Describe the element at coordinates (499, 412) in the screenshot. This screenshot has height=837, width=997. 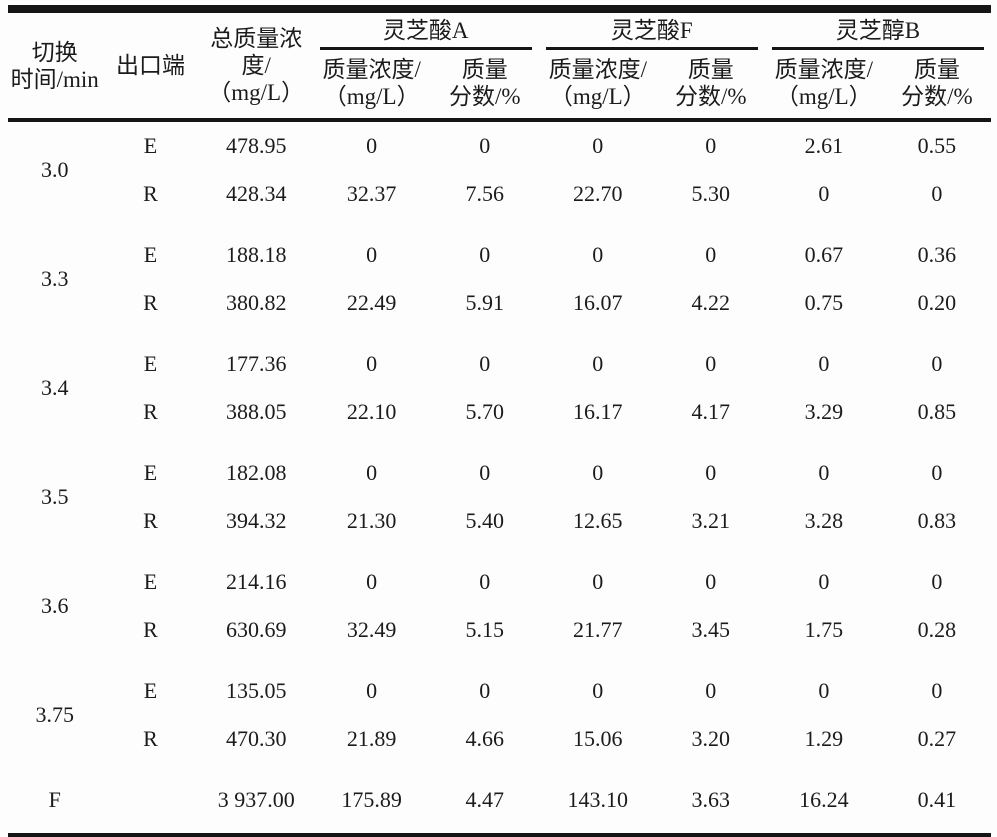
I see `table-row: R 388.05 22.10 5.70 16.17 4.17 3.29 0.85` at that location.